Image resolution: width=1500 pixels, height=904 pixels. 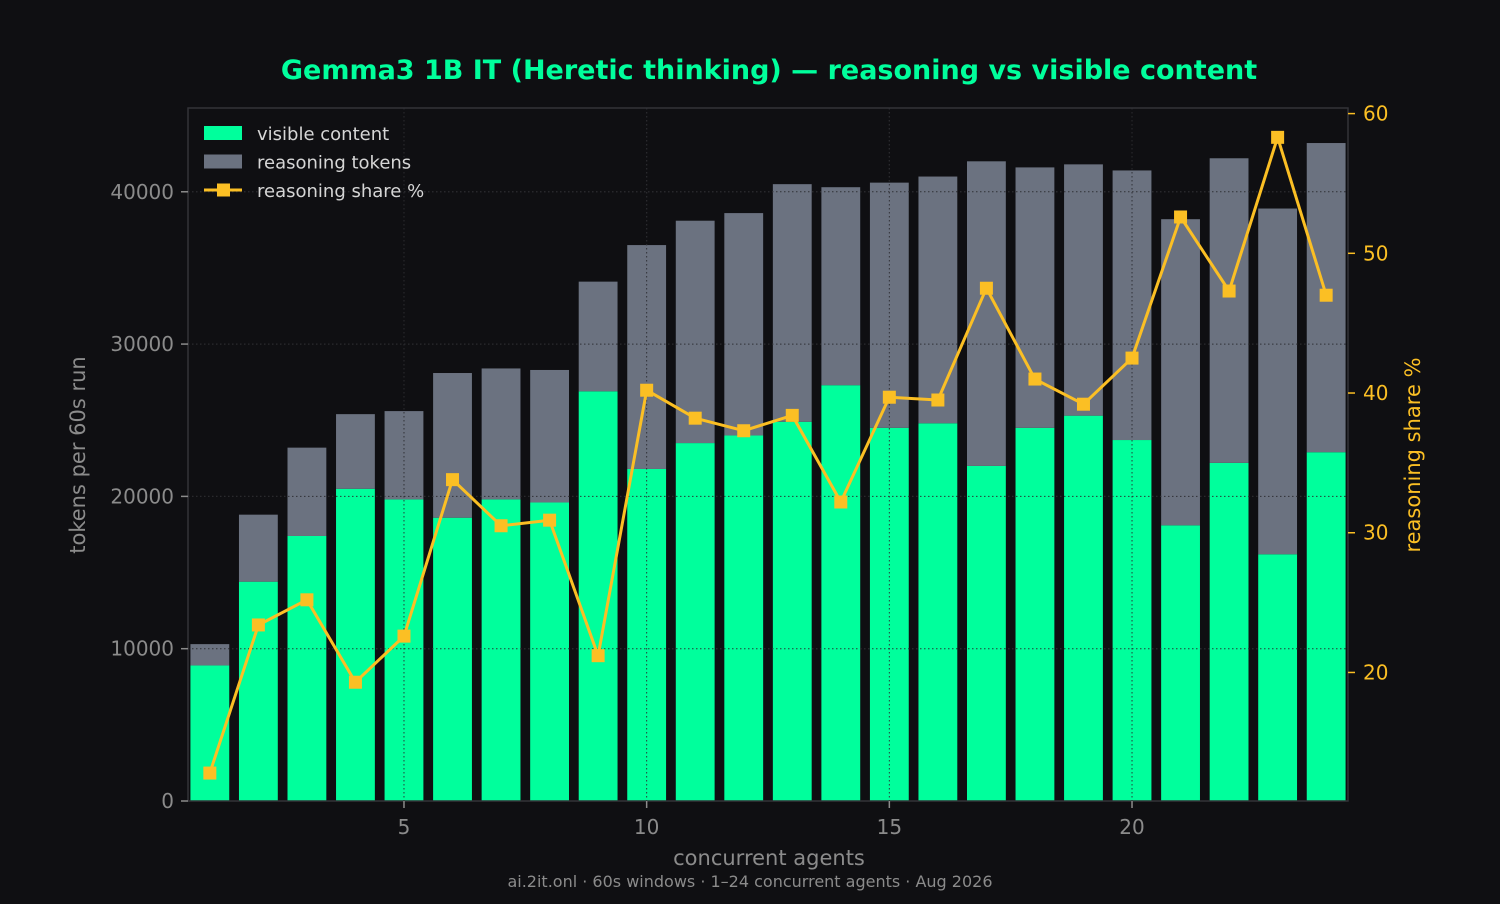 What do you see at coordinates (646, 827) in the screenshot?
I see `x-tick-label: 10` at bounding box center [646, 827].